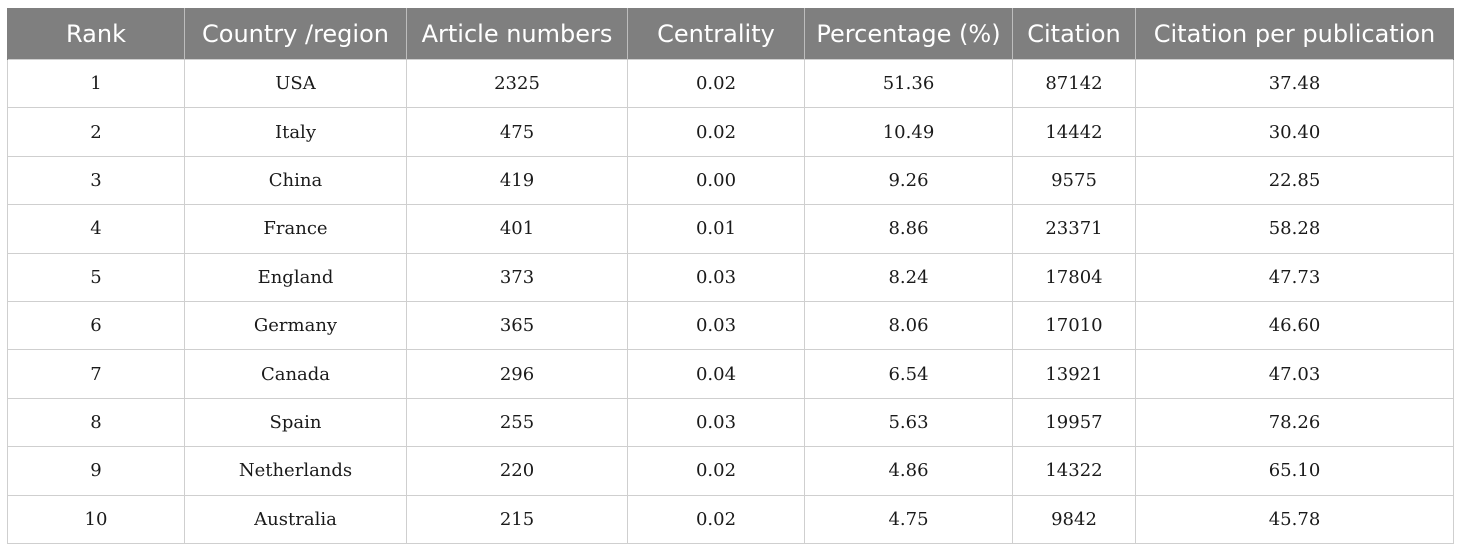  Describe the element at coordinates (96, 83) in the screenshot. I see `rank-cell: 1` at that location.